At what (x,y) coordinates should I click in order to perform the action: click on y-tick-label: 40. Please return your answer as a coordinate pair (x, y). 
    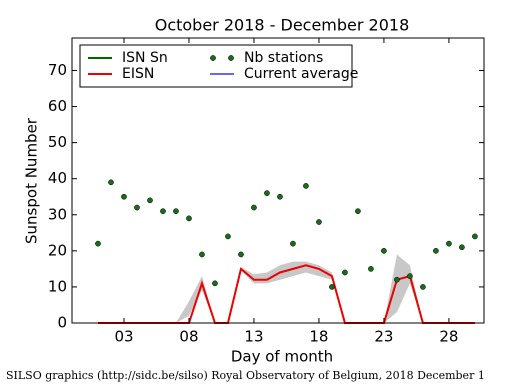
    Looking at the image, I should click on (57, 178).